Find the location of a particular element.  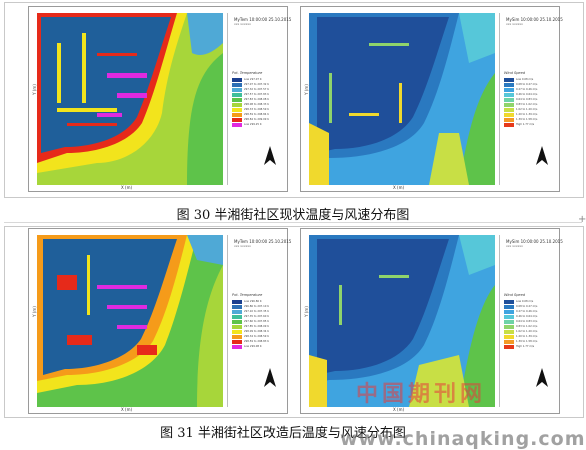

legend-item: Low 297.07 K is located at coordinates (252, 79).